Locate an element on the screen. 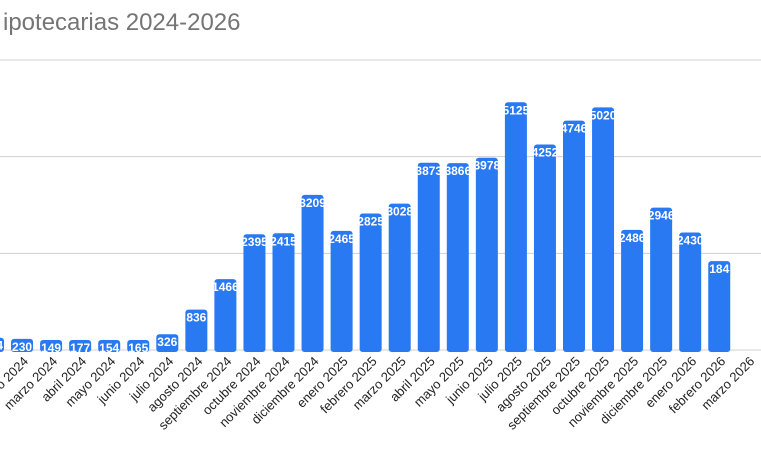  data-label: 177 is located at coordinates (80, 348).